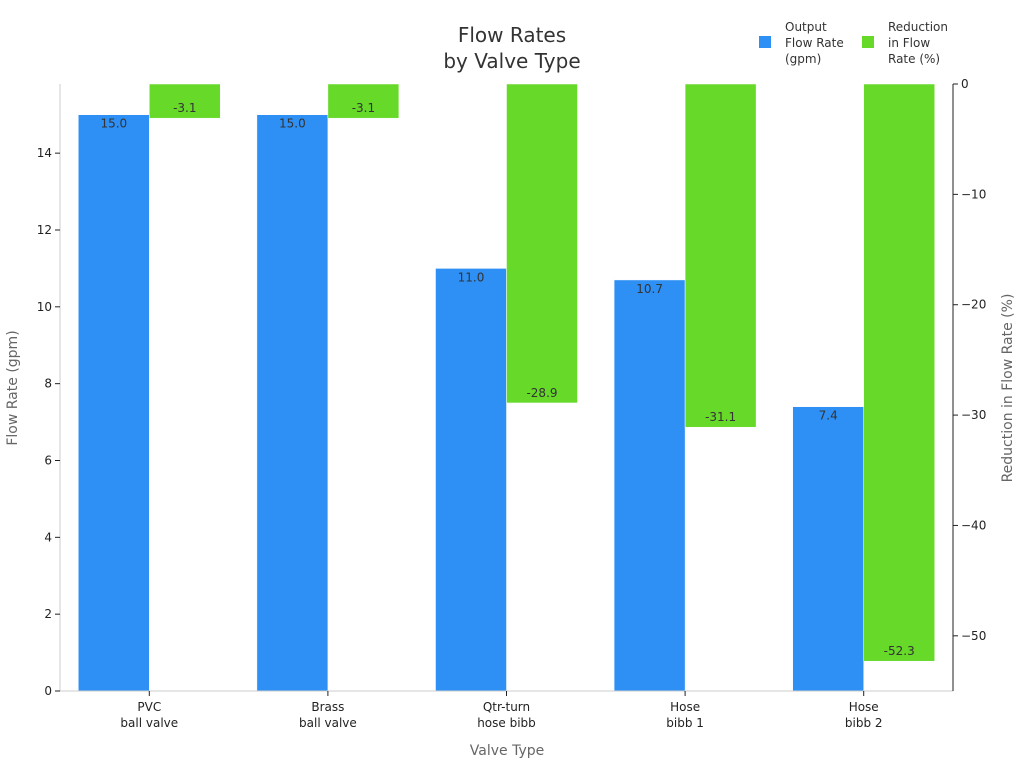 The image size is (1024, 768). What do you see at coordinates (44, 230) in the screenshot?
I see `y-tick-label: 12` at bounding box center [44, 230].